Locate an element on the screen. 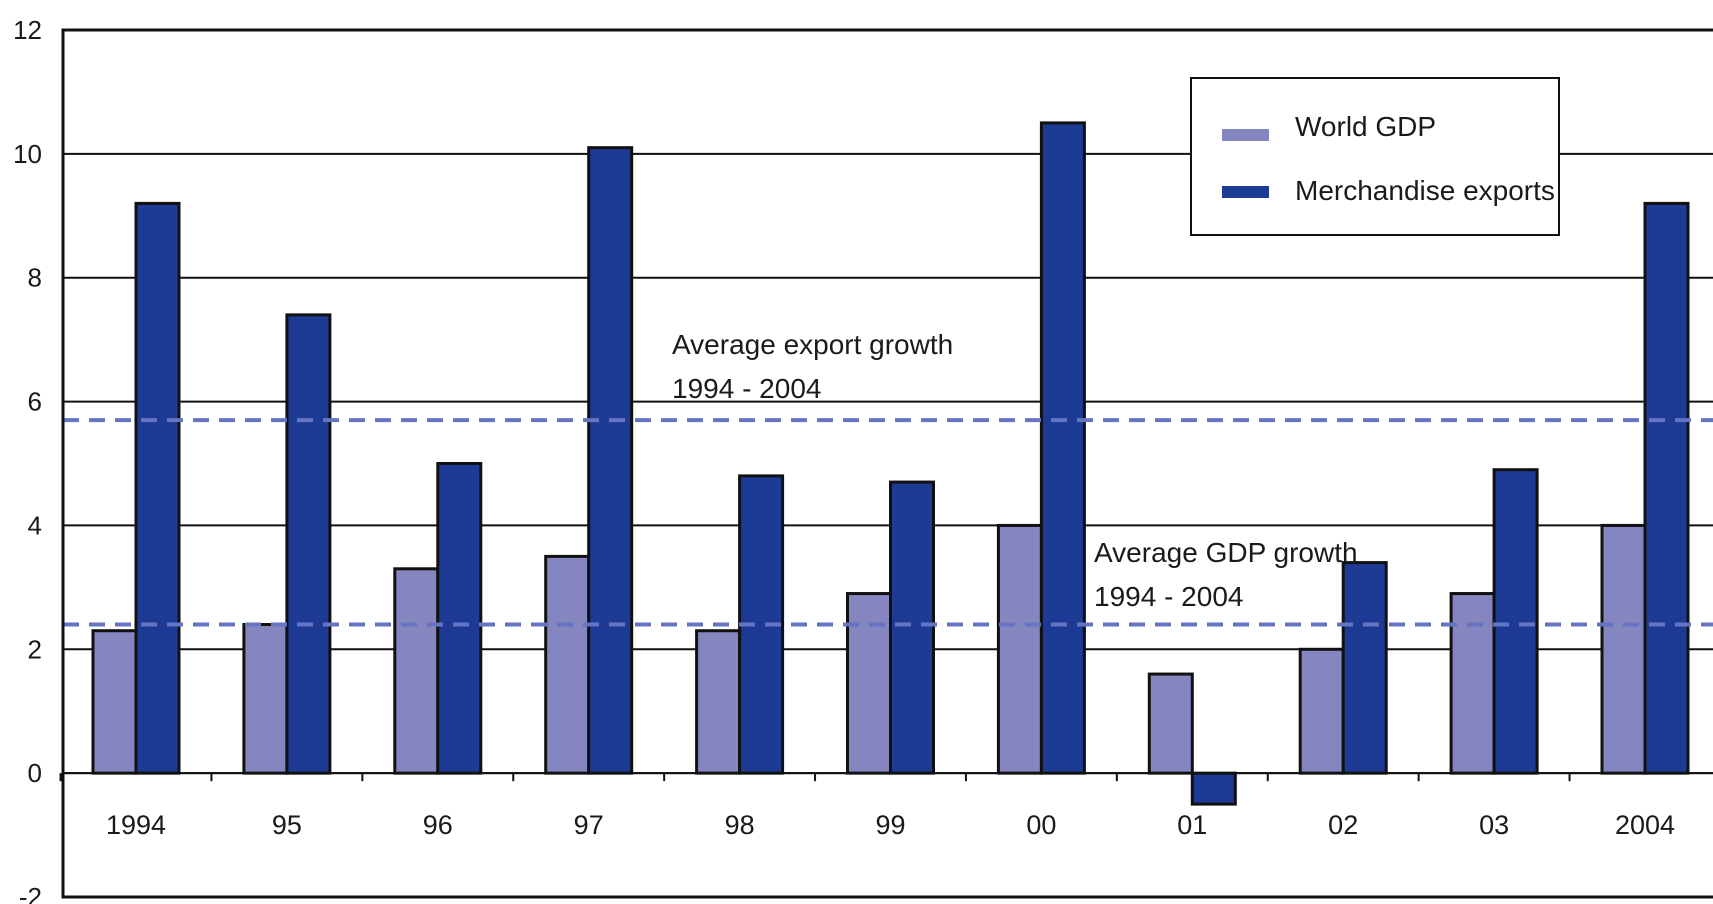 Image resolution: width=1713 pixels, height=904 pixels. x-tick-label: 03 is located at coordinates (1494, 825).